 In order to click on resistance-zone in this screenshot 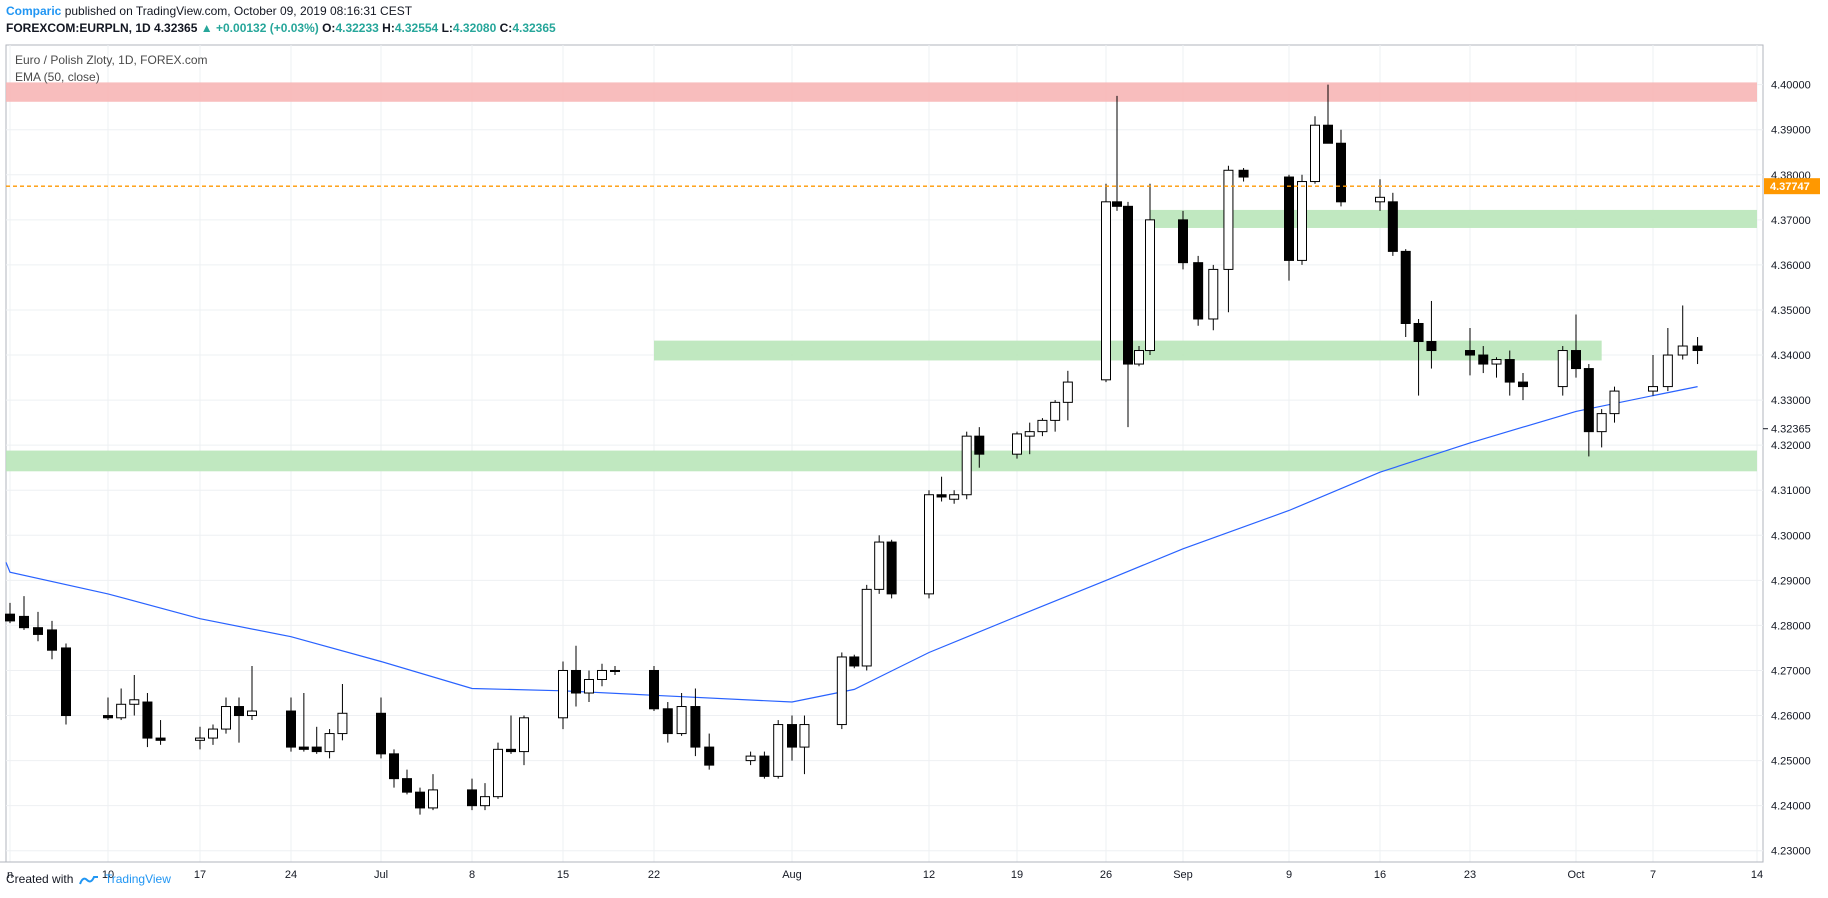, I will do `click(881, 92)`.